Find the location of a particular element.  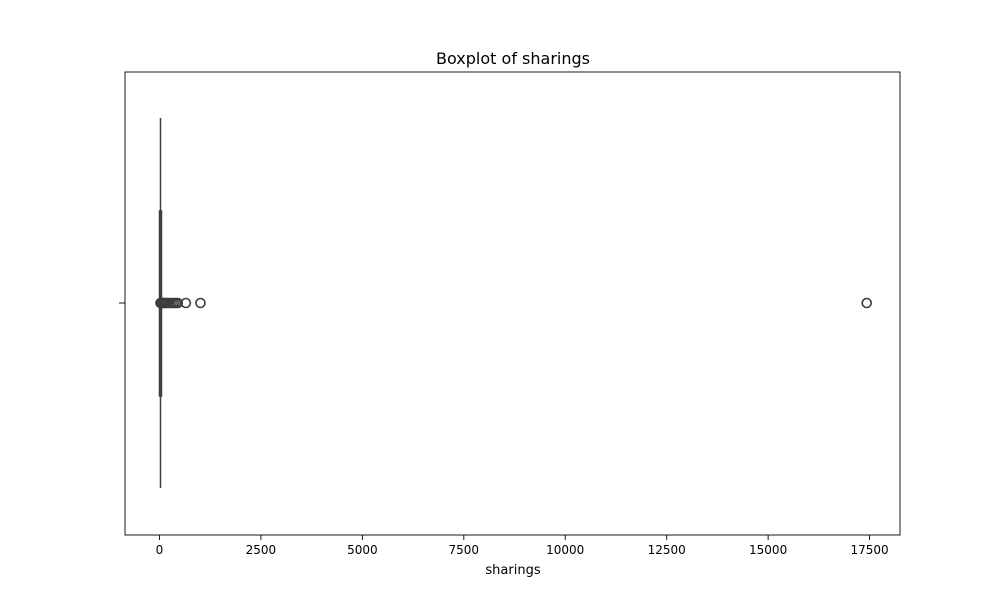

x-axis-label: sharings is located at coordinates (512, 570).